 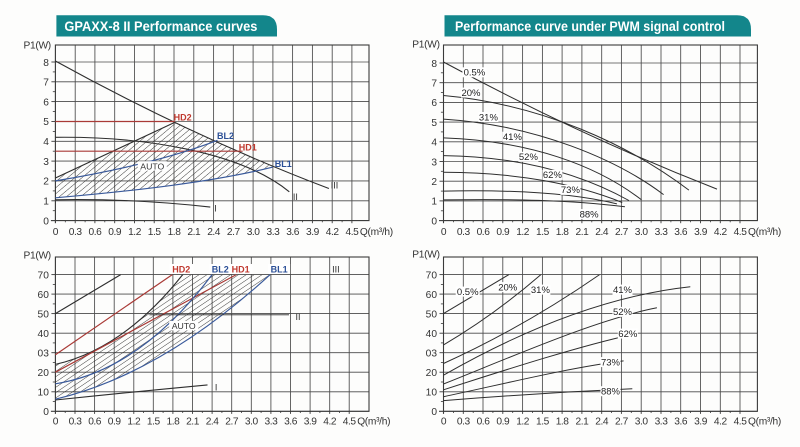 I want to click on svg-text: 88%, so click(x=611, y=392).